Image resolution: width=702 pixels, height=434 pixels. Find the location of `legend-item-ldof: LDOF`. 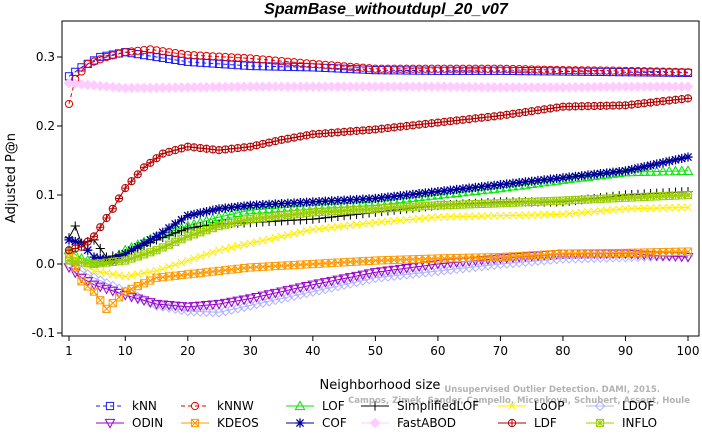

legend-item-ldof: LDOF is located at coordinates (620, 406).